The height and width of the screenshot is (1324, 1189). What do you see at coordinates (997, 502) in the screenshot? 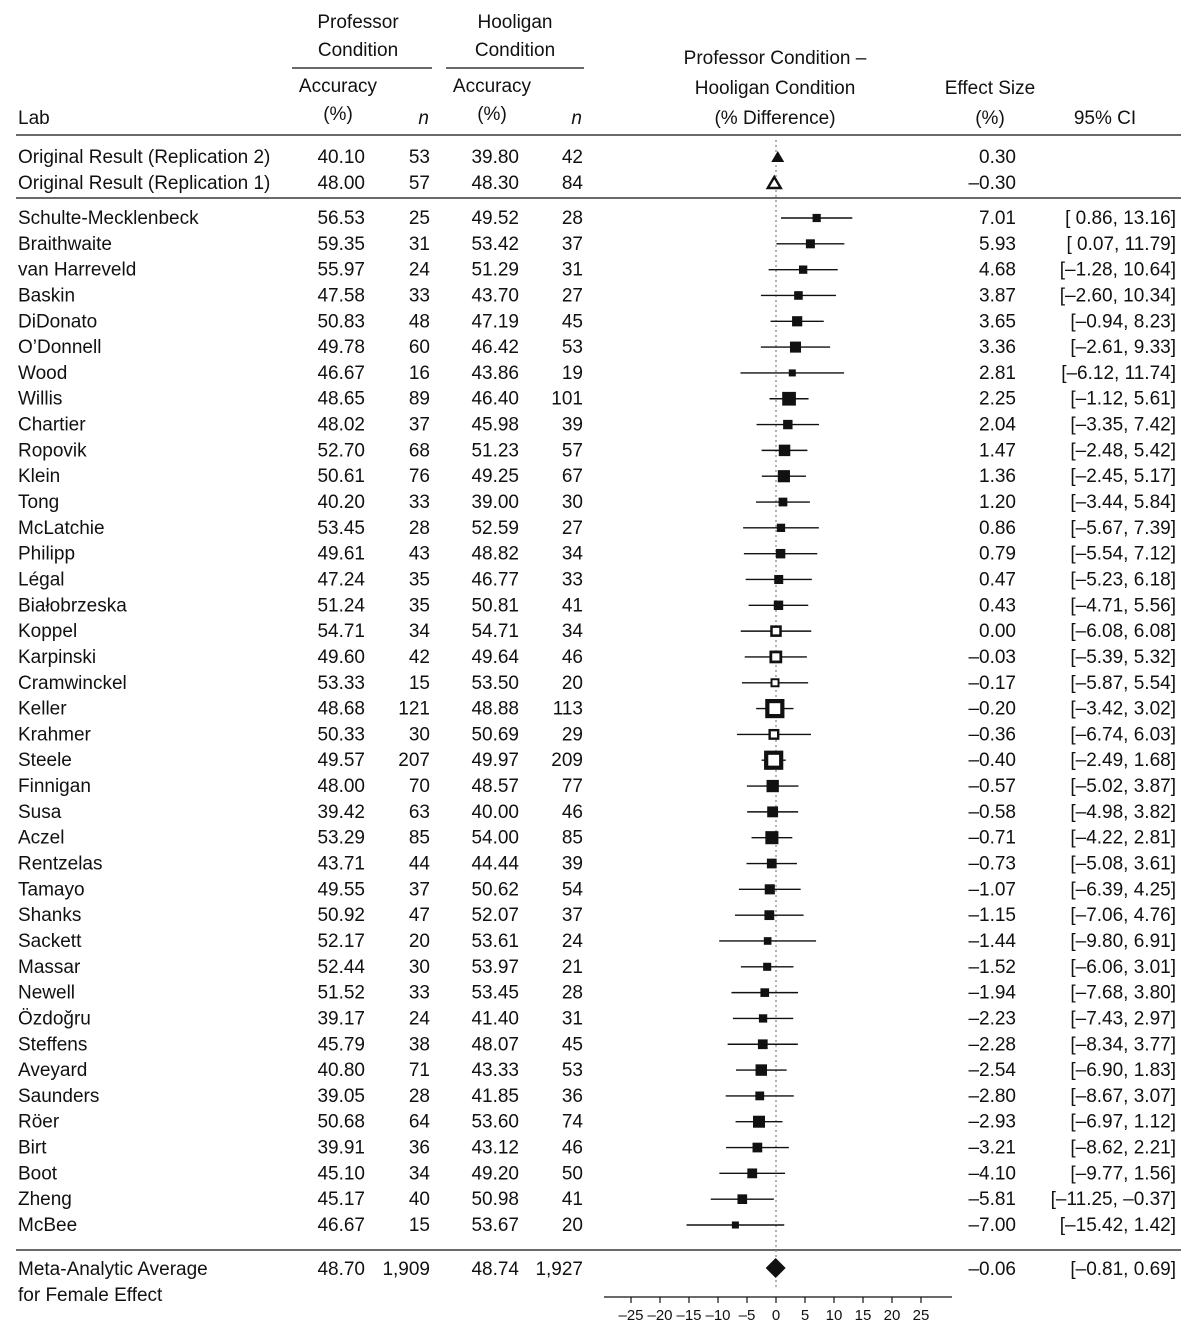
I see `lab-row-tong-effect-size: 1.20` at bounding box center [997, 502].